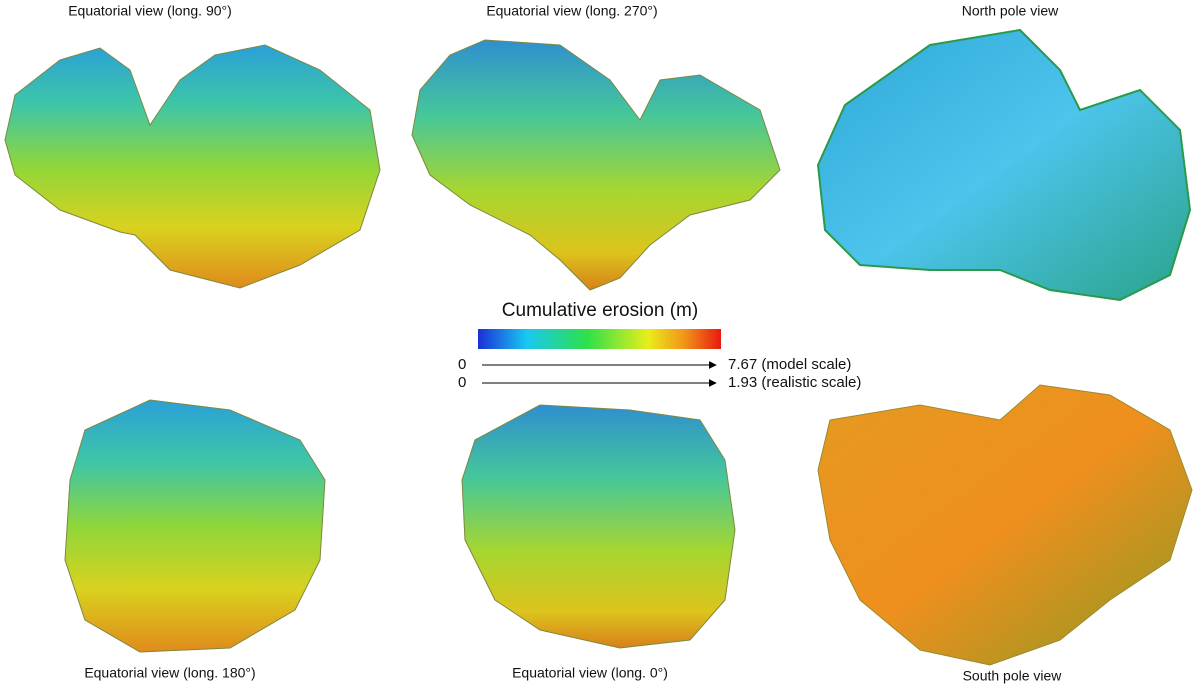 This screenshot has height=689, width=1200. Describe the element at coordinates (794, 382) in the screenshot. I see `scale-max: 1.93 (realistic scale)` at that location.